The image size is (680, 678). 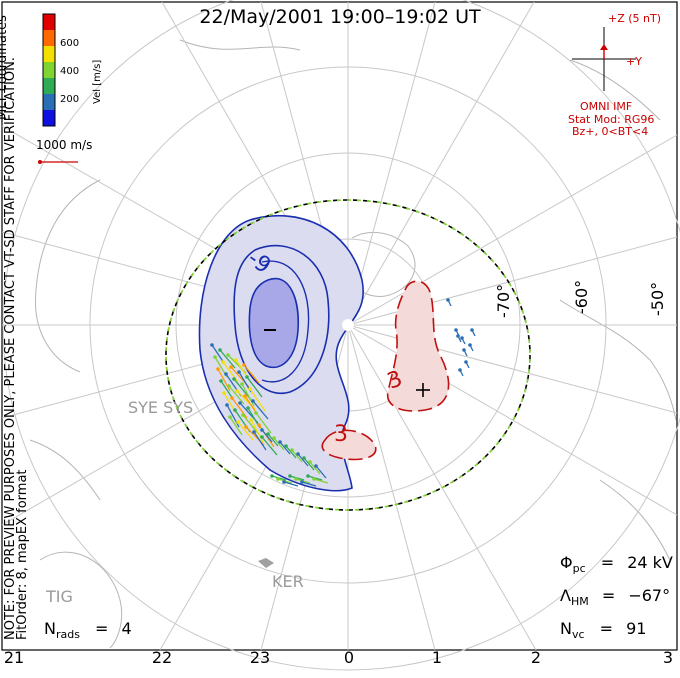 What do you see at coordinates (611, 119) in the screenshot?
I see `stat-model-label: Stat Mod: RG96` at bounding box center [611, 119].